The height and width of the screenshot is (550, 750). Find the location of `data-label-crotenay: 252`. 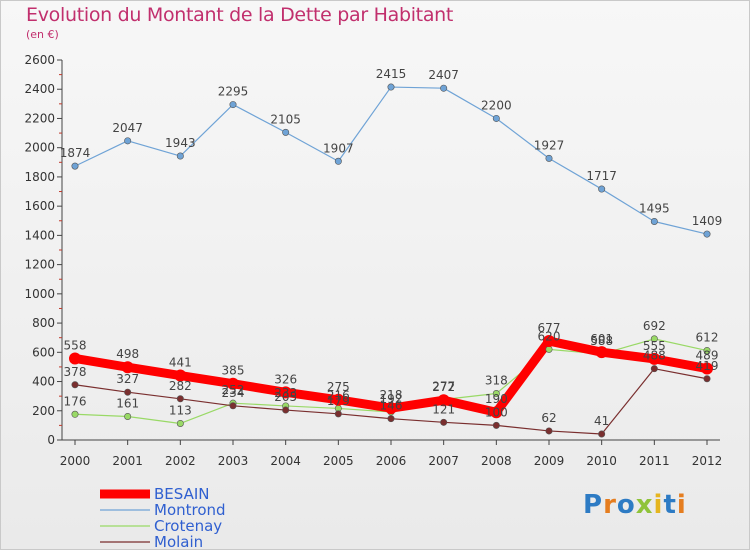

data-label-crotenay: 252 is located at coordinates (233, 390).